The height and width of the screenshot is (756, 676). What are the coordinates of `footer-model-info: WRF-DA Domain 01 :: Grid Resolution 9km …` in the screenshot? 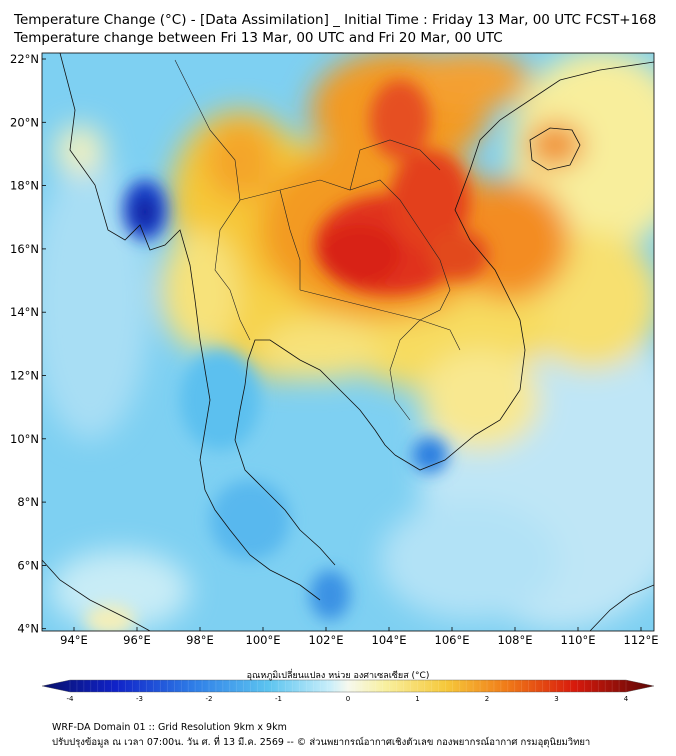 It's located at (169, 727).